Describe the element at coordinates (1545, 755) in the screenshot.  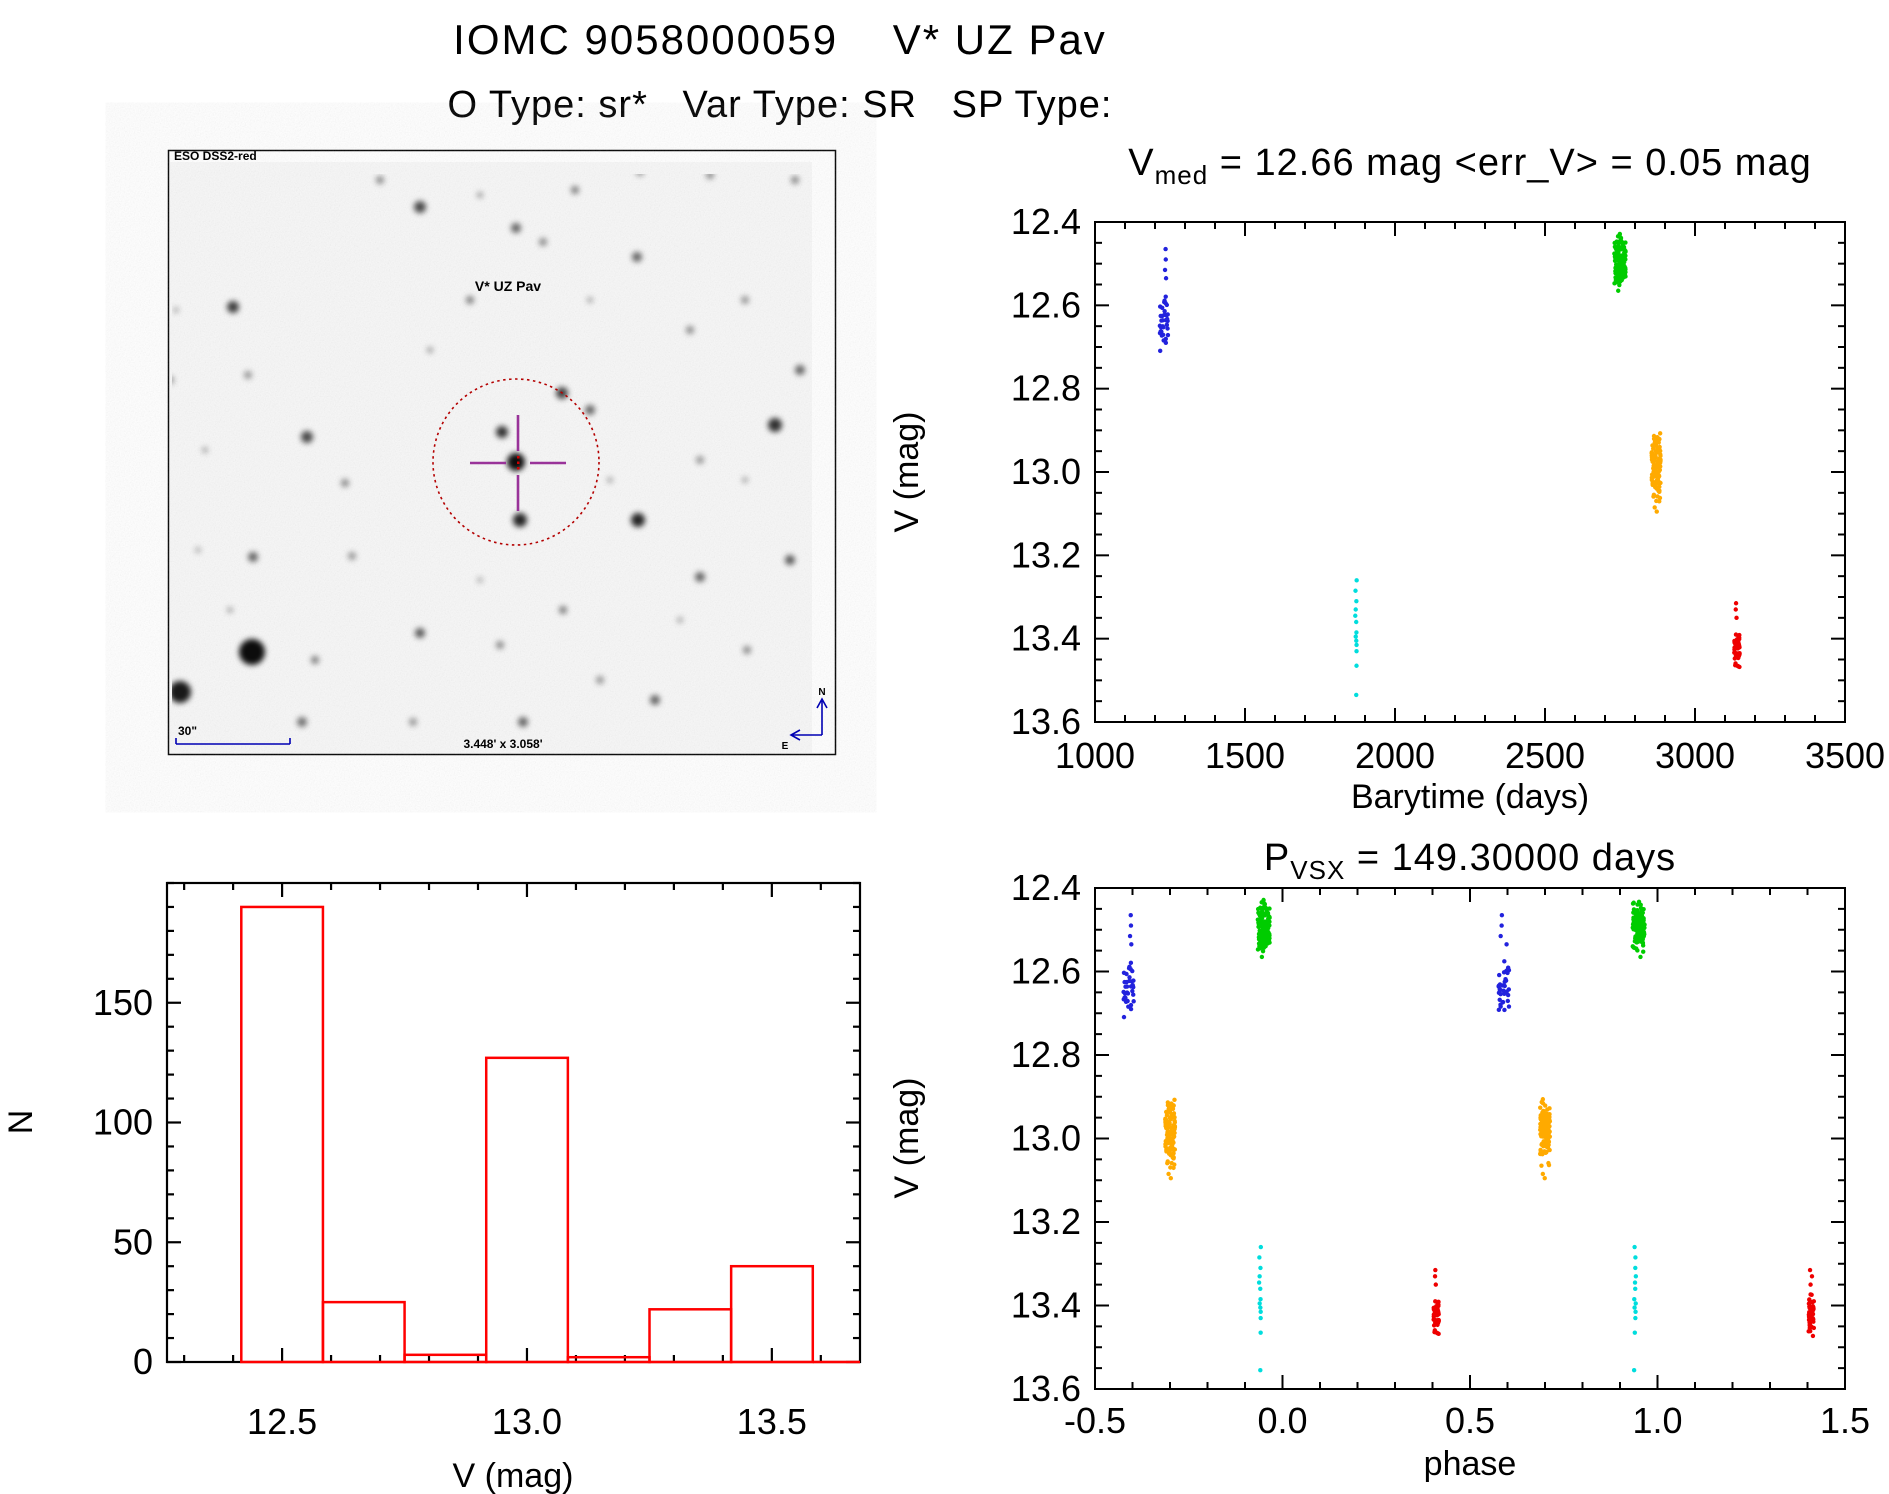
I see `x-tick-label: 2500` at that location.